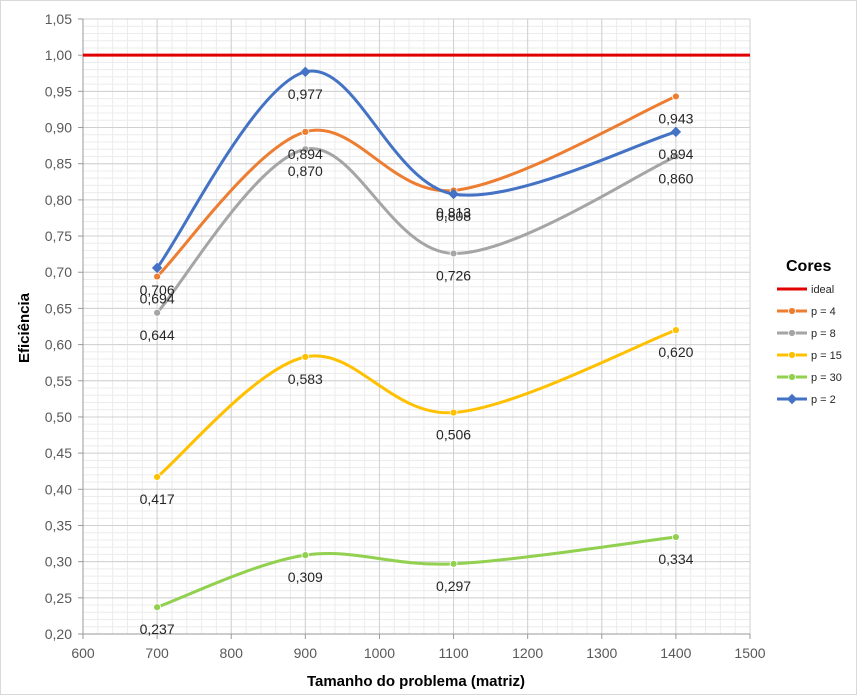 This screenshot has width=857, height=699. What do you see at coordinates (58, 308) in the screenshot?
I see `y-tick-label: 0,65` at bounding box center [58, 308].